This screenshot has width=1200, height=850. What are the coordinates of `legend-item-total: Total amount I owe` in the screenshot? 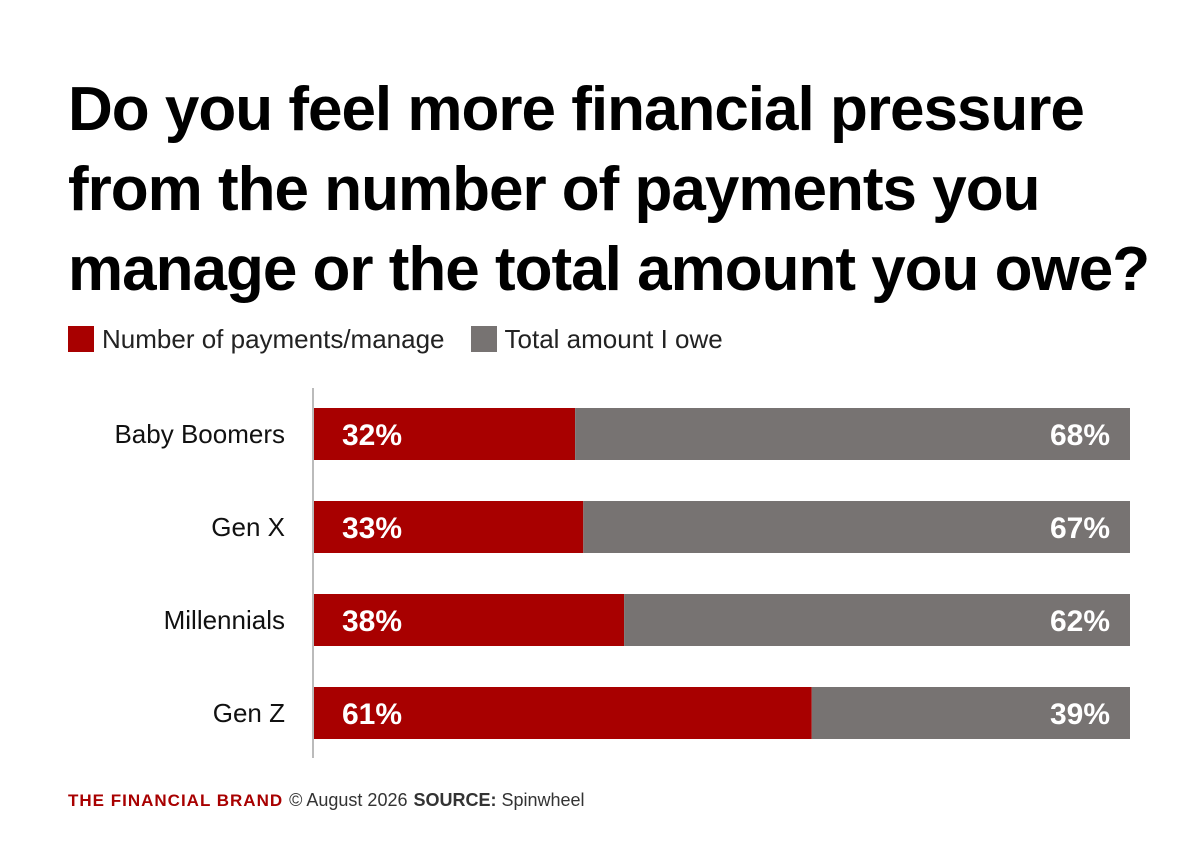 It's located at (596, 339).